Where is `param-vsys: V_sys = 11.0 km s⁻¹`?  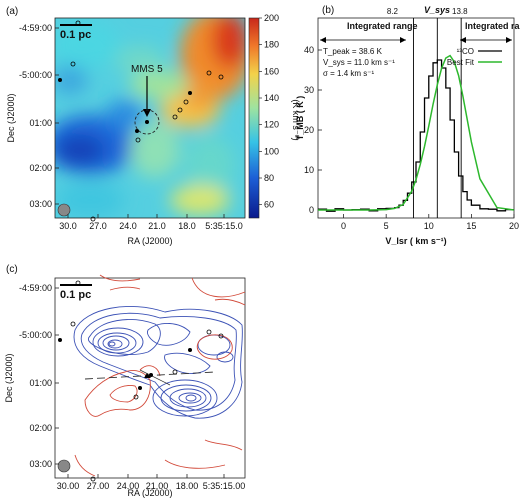
param-vsys: V_sys = 11.0 km s⁻¹ is located at coordinates (359, 62).